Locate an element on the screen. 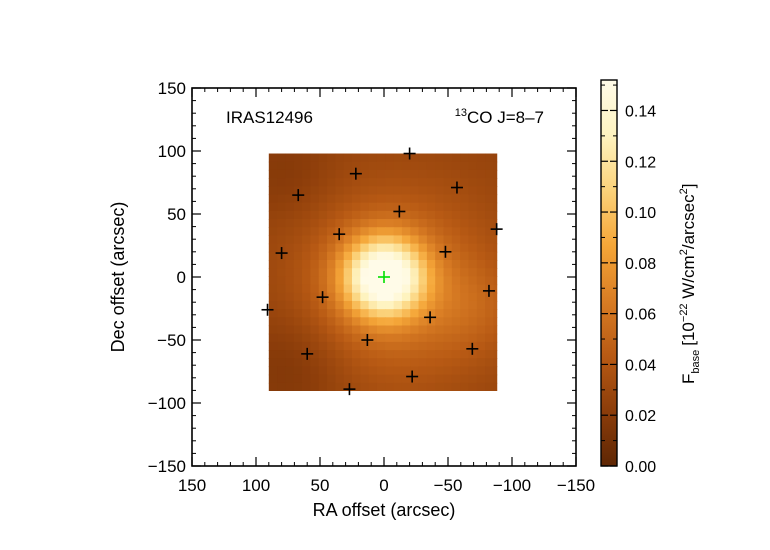  colorbar-tick-label: 0.00 is located at coordinates (640, 467).